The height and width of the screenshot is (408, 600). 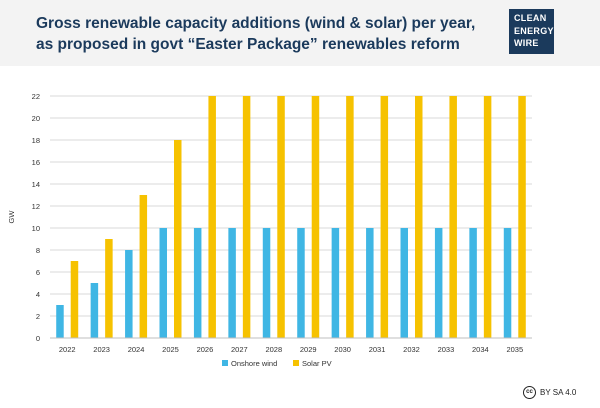 I want to click on x-tick-label: 2032, so click(x=411, y=349).